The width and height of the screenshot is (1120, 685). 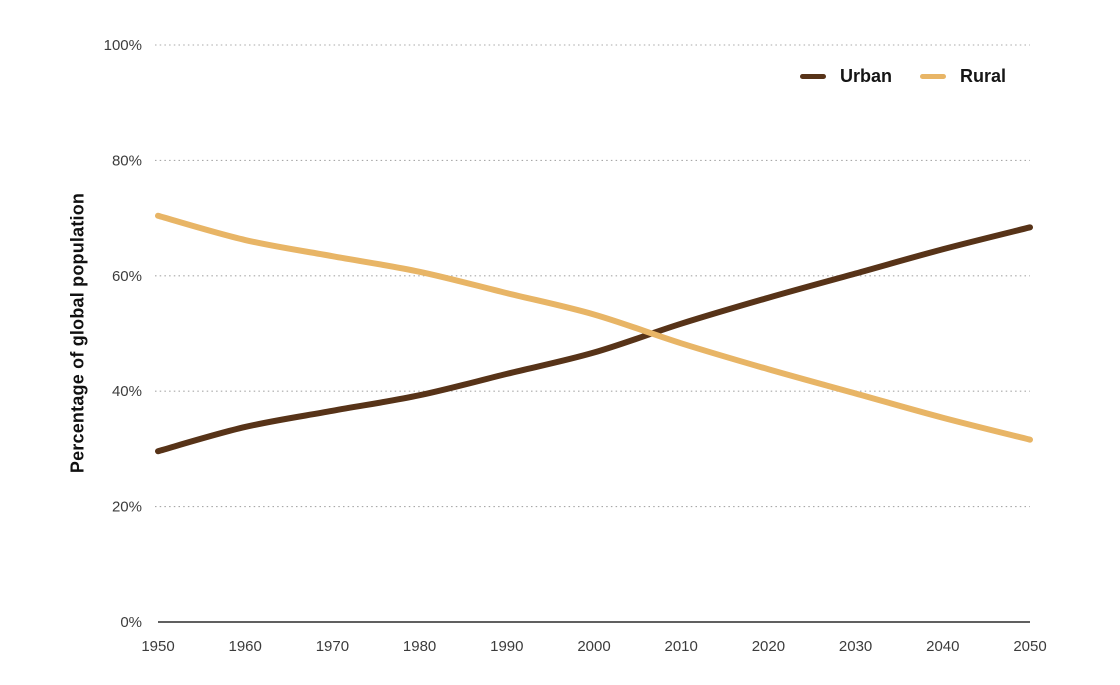 What do you see at coordinates (157, 646) in the screenshot?
I see `x-tick-label: 1950` at bounding box center [157, 646].